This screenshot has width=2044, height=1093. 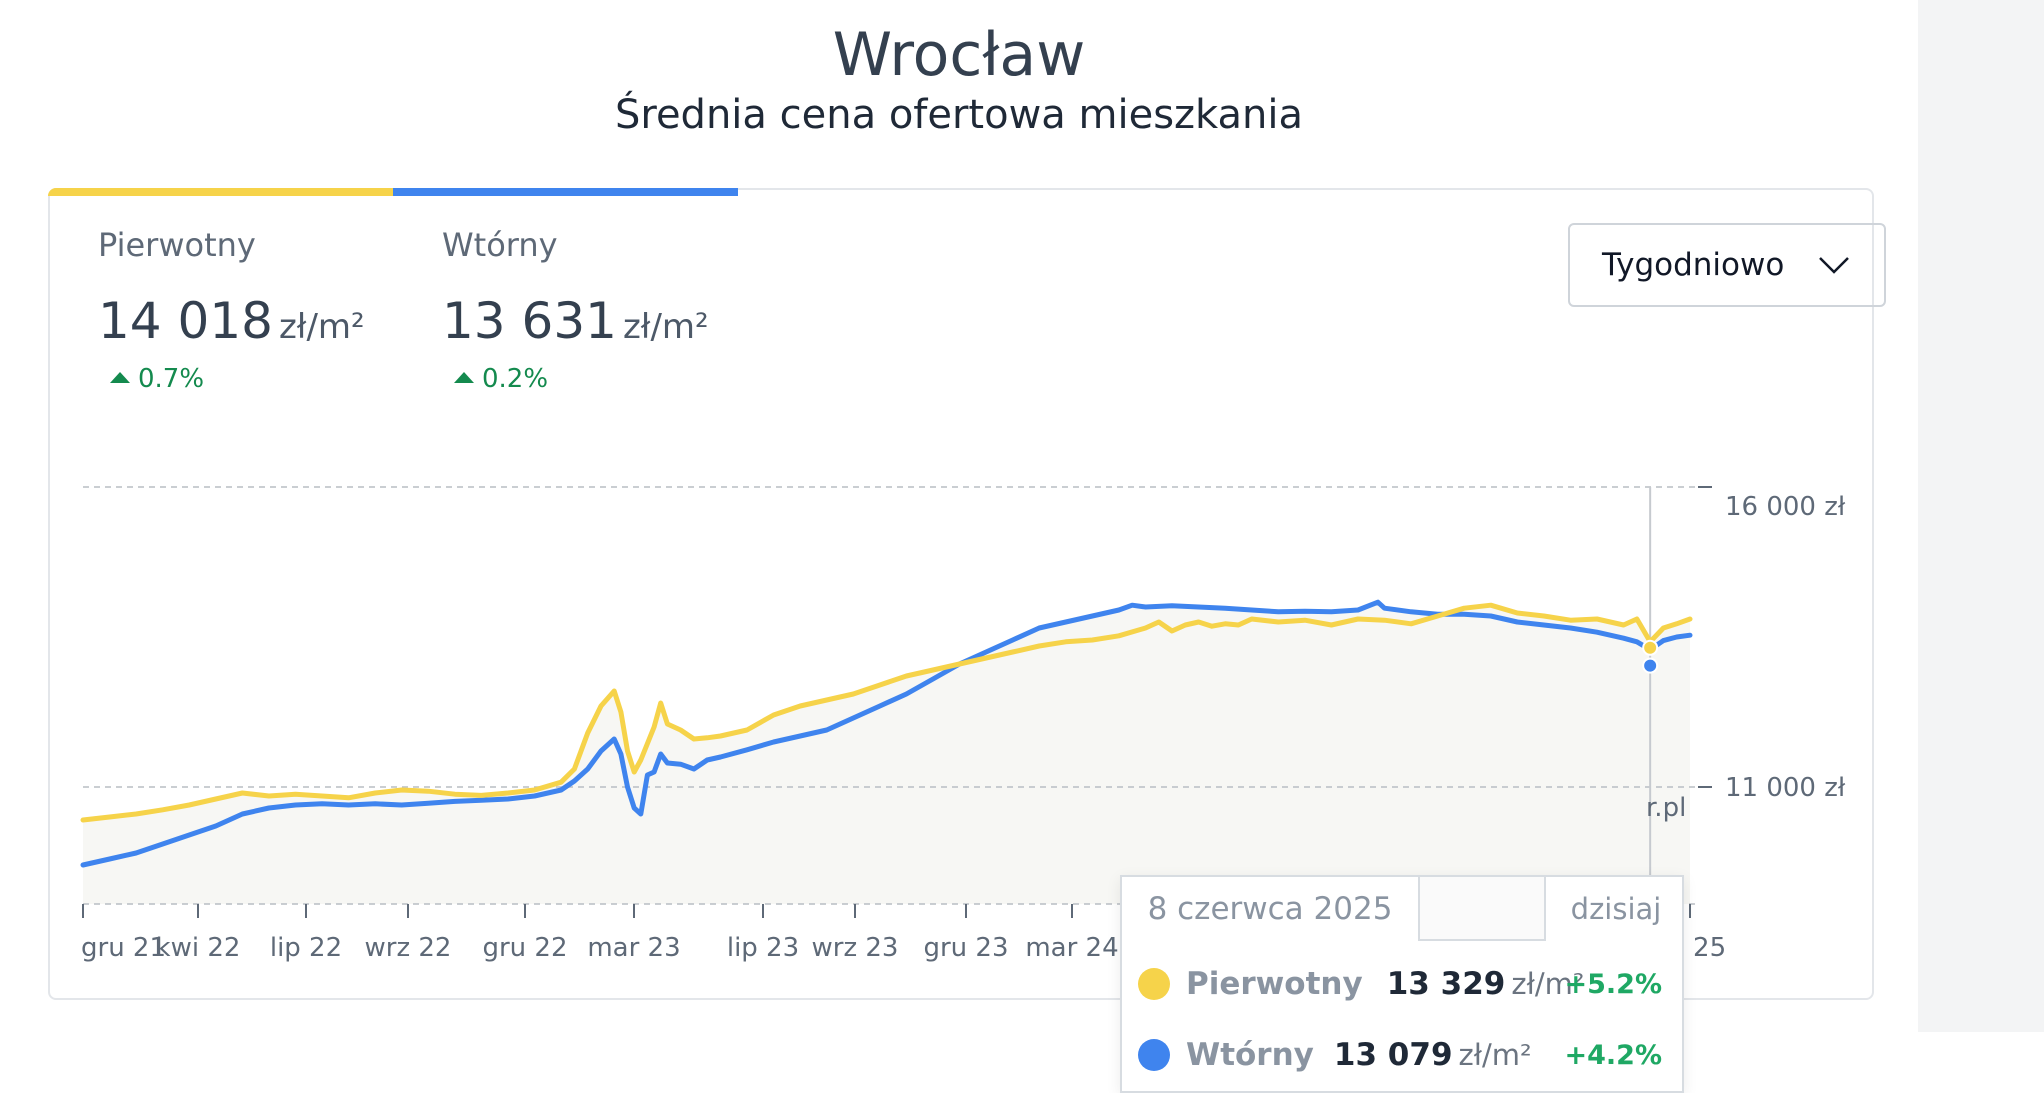 What do you see at coordinates (958, 115) in the screenshot?
I see `page-subtitle: Średnia cena ofertowa mieszkania` at bounding box center [958, 115].